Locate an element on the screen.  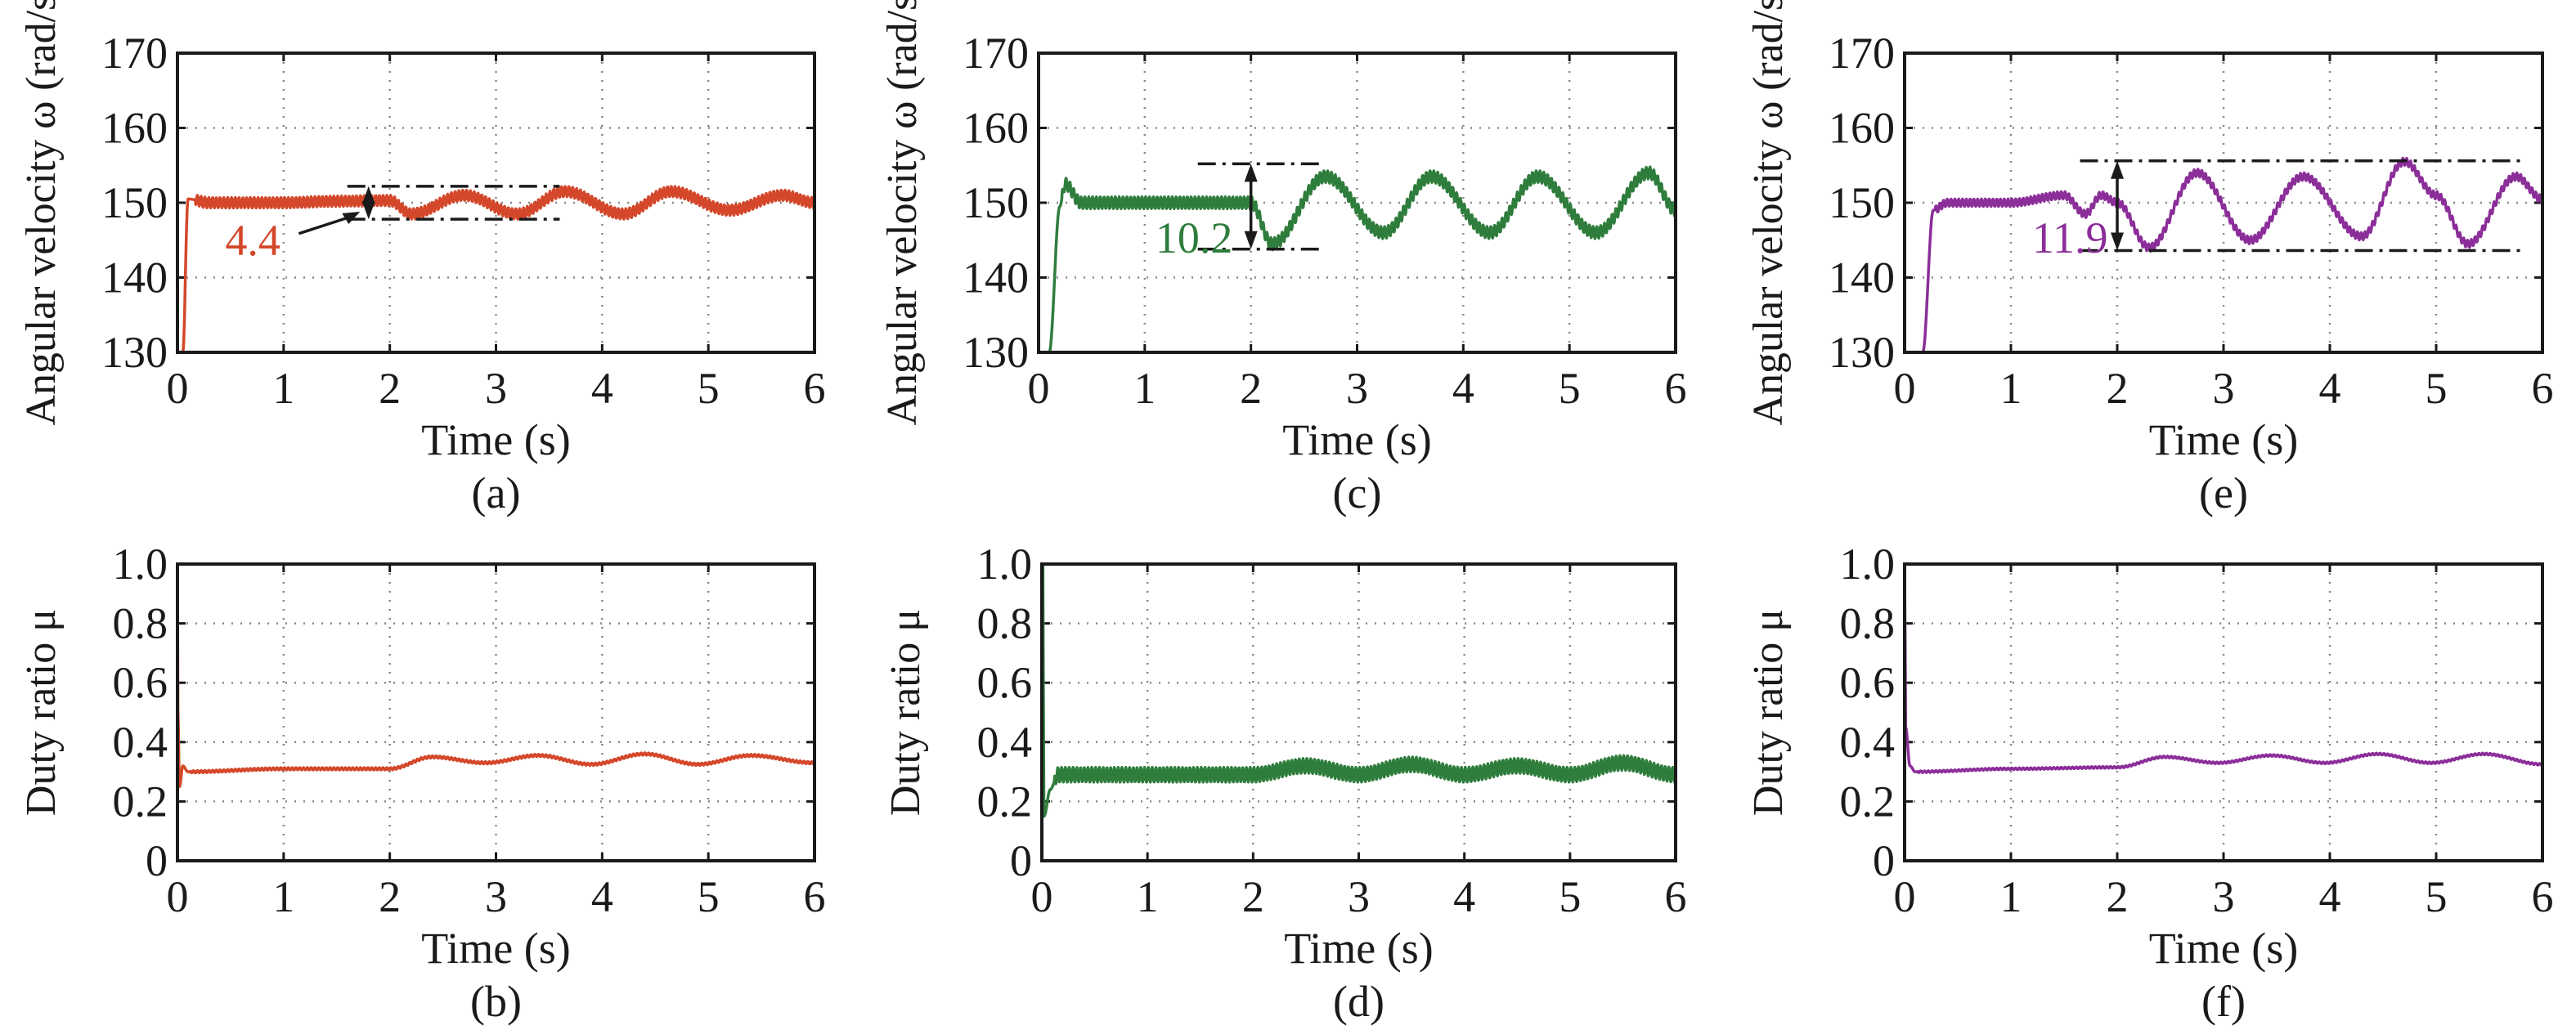
panel-caption: (e) is located at coordinates (2223, 492).